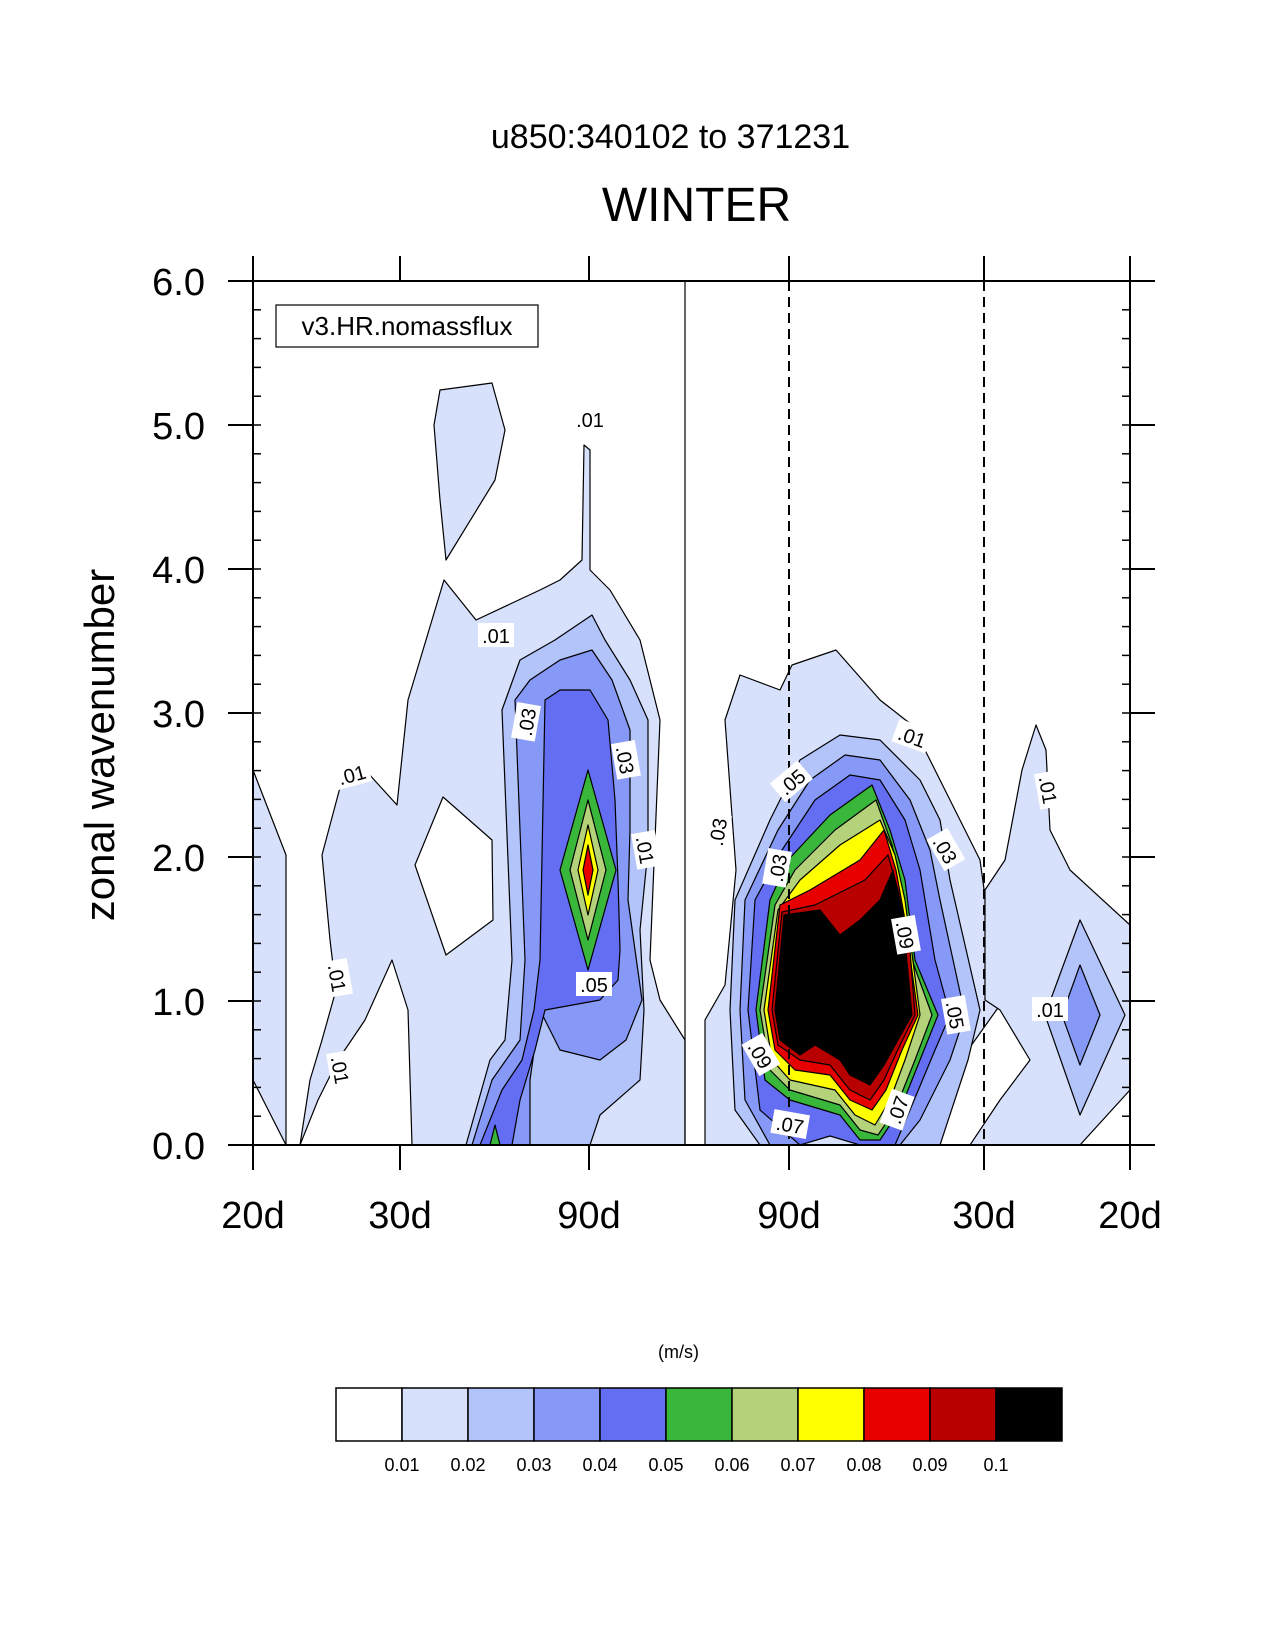 The height and width of the screenshot is (1650, 1275). I want to click on legend-box-label: v3.HR.nomassflux, so click(407, 326).